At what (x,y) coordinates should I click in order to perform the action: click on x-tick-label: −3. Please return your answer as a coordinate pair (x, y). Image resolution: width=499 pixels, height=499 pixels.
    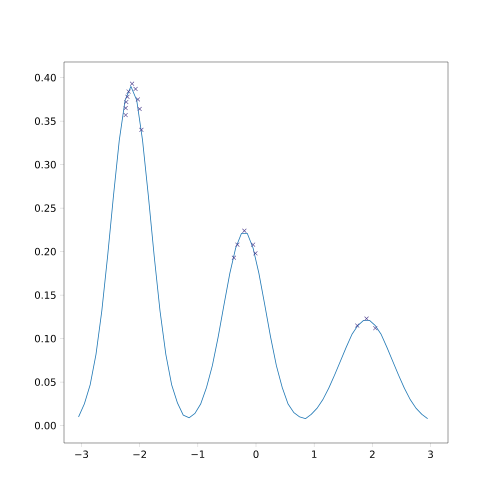
    Looking at the image, I should click on (81, 454).